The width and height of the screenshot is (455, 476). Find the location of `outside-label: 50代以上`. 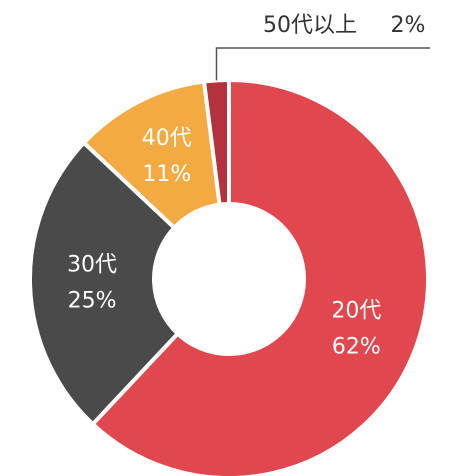

outside-label: 50代以上 is located at coordinates (310, 25).